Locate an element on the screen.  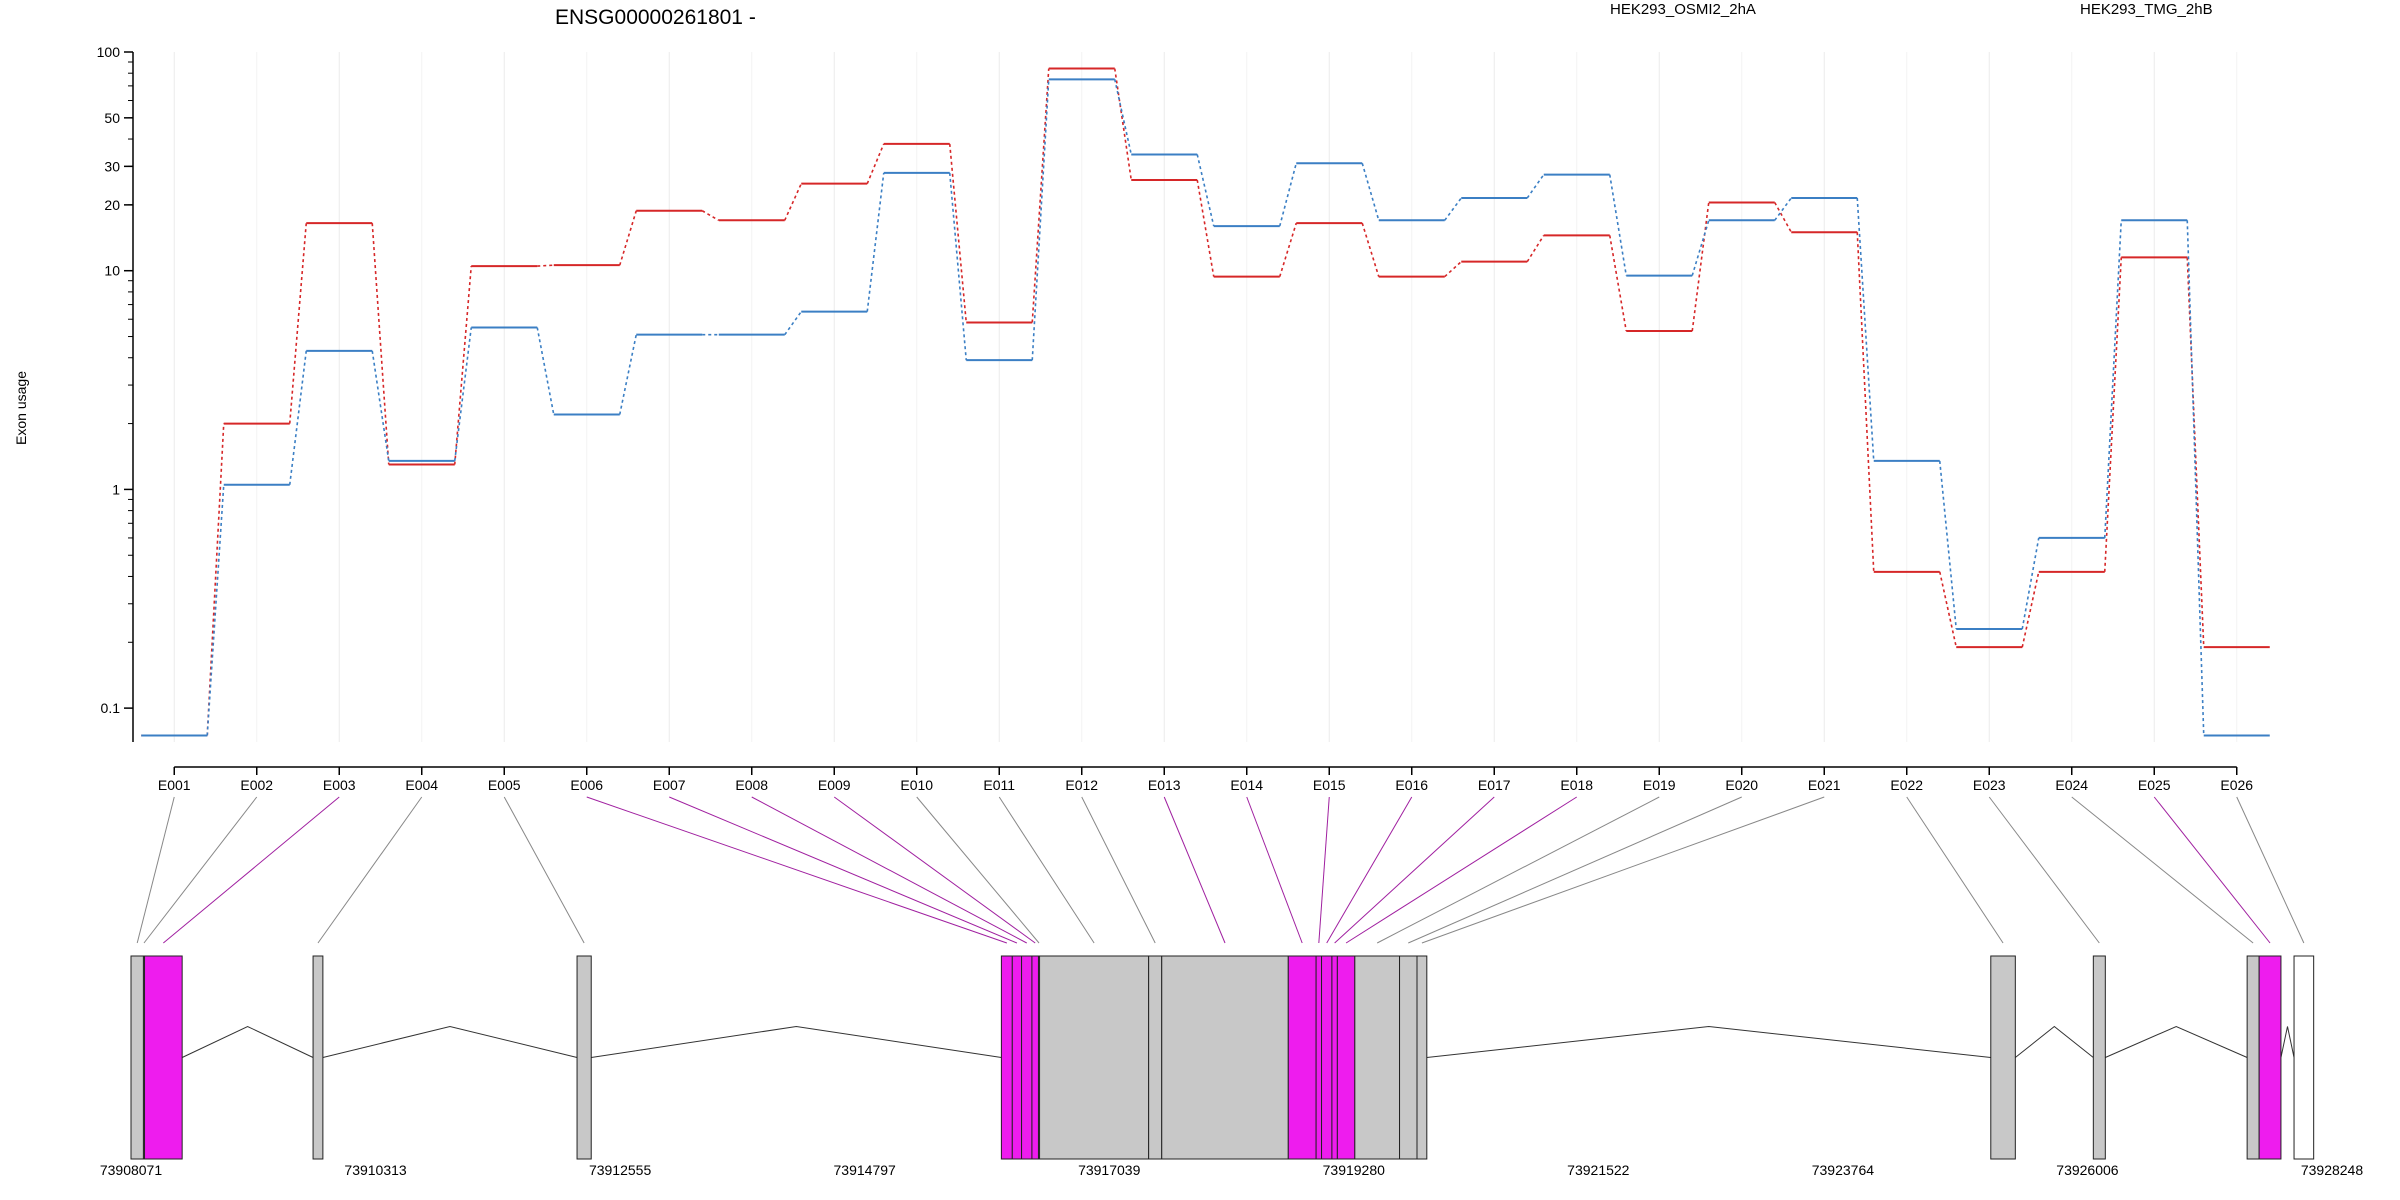
genomic-coordinate-label: 73917039 is located at coordinates (1109, 1170).